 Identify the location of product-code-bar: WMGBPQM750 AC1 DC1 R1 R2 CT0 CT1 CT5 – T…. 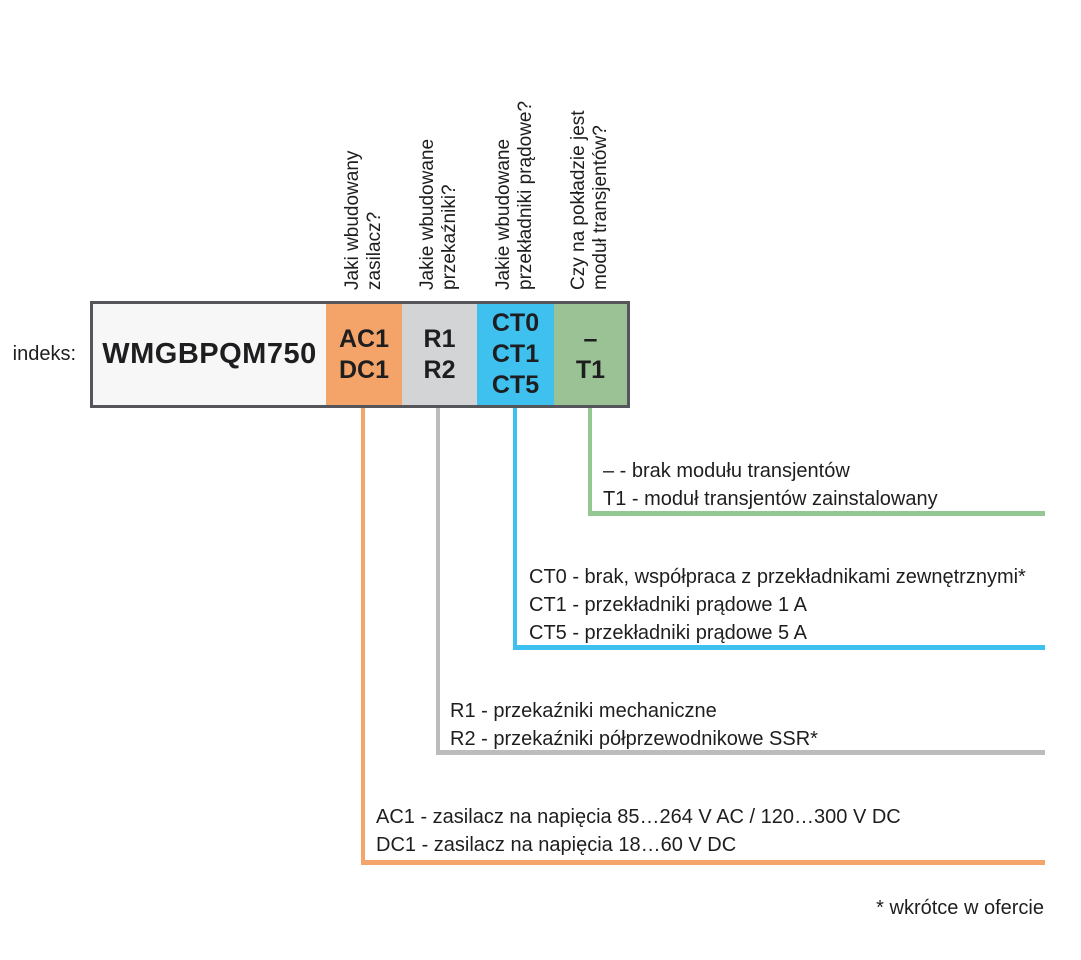
(360, 354).